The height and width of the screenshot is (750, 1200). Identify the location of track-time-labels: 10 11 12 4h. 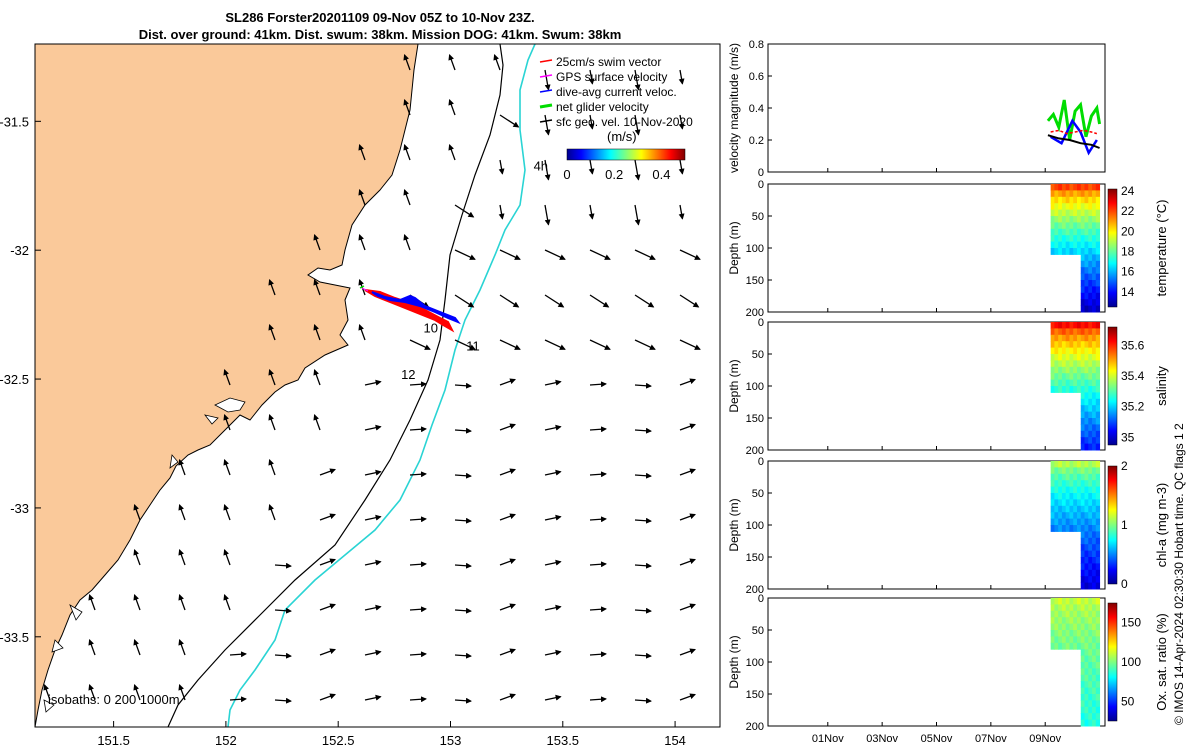
(474, 270).